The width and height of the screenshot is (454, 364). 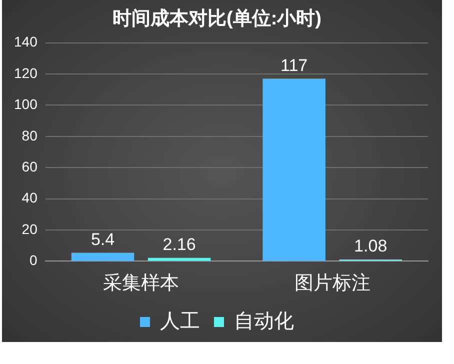 I want to click on chart-title: 时间成本对比(单位:小时), so click(x=217, y=19).